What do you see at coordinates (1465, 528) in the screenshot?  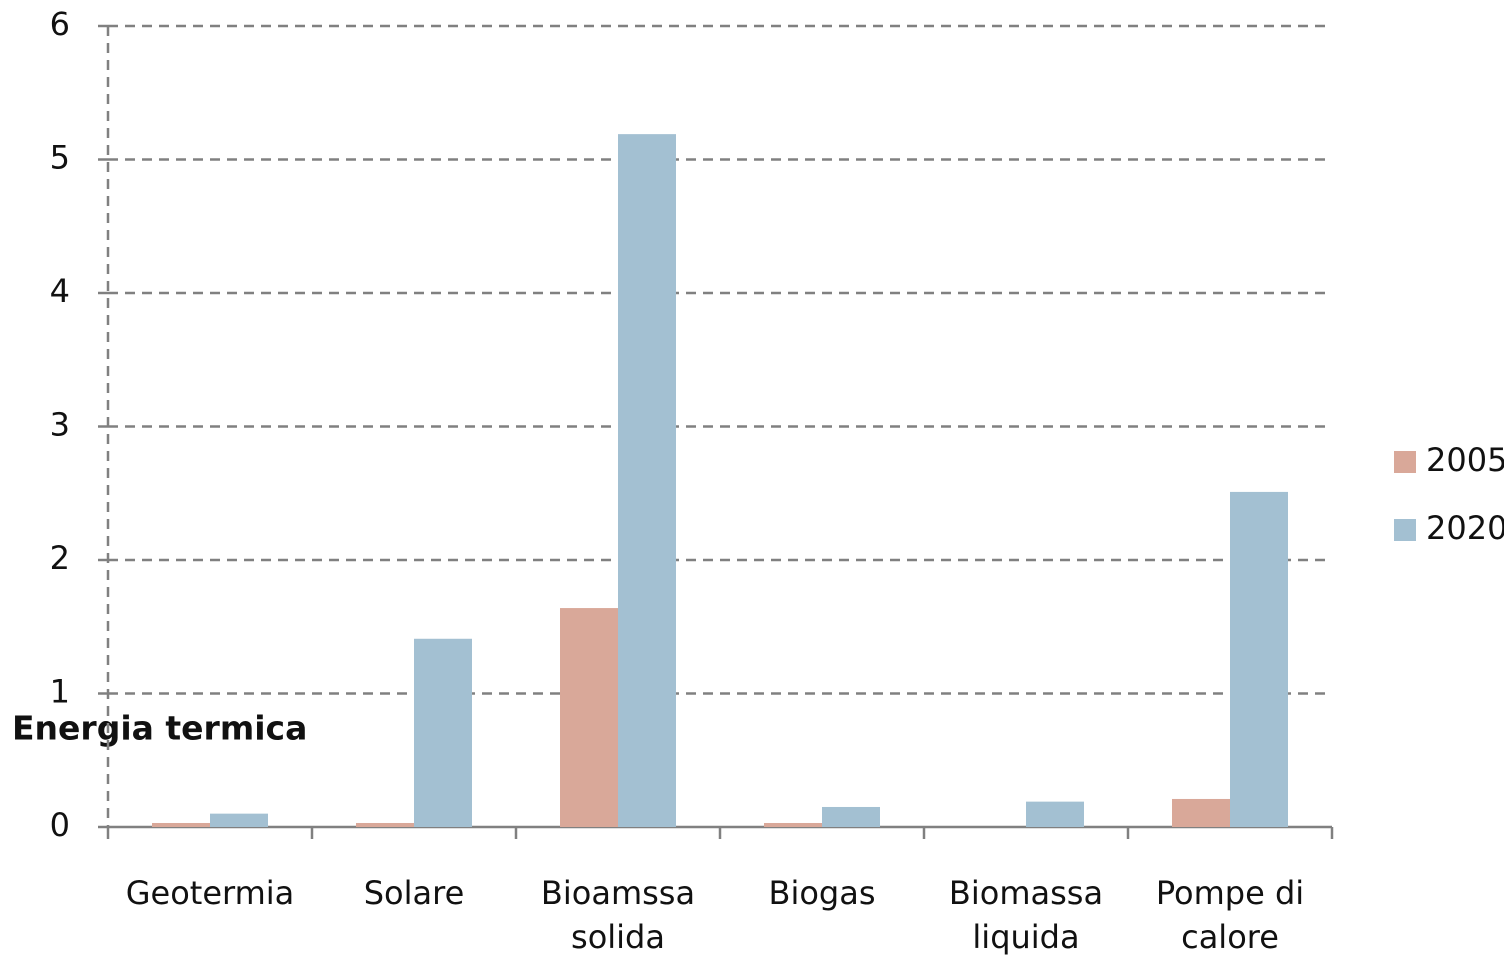 I see `legend-label: 2020` at bounding box center [1465, 528].